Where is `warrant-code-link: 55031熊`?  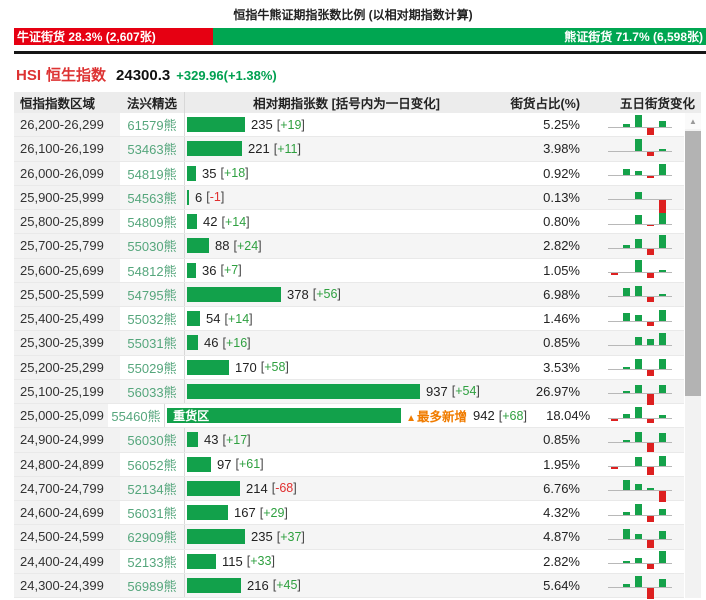
warrant-code-link: 55031熊 is located at coordinates (152, 344).